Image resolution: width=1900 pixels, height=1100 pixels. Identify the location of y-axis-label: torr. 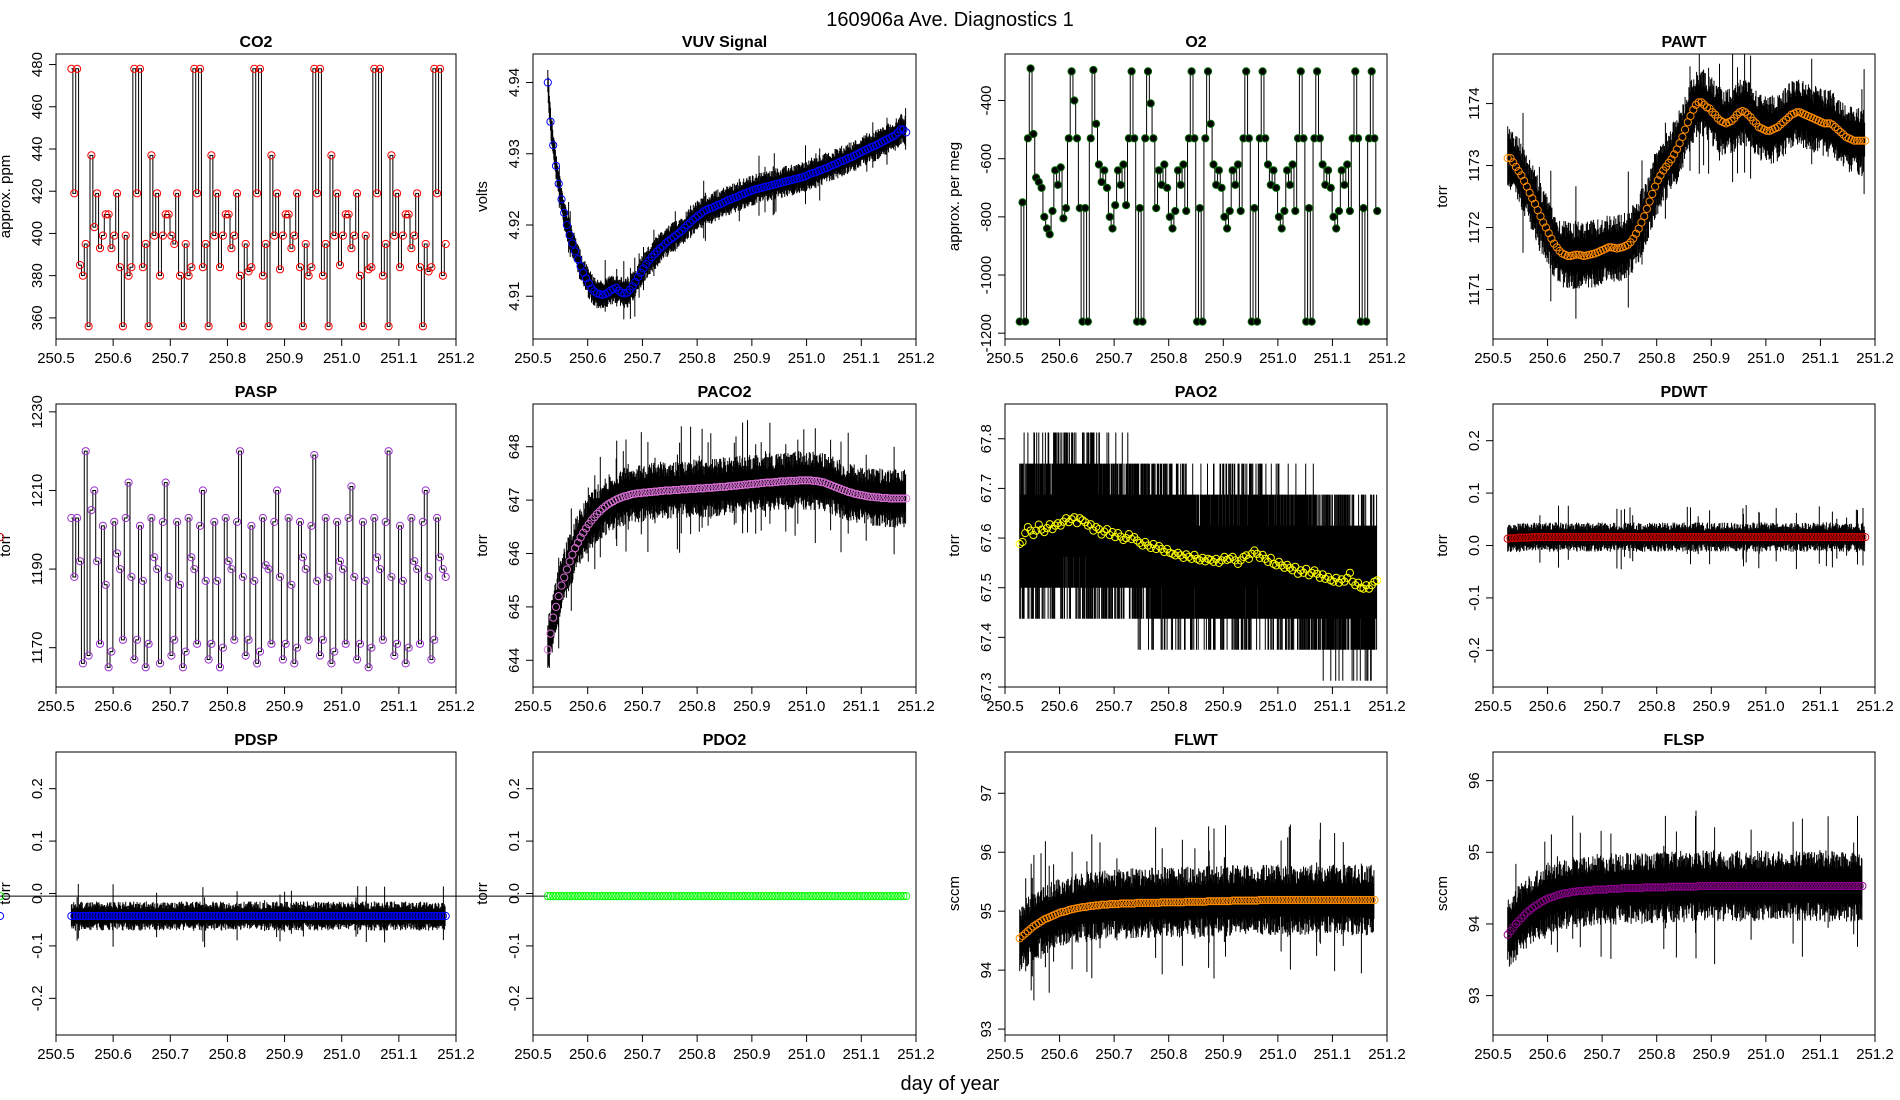
(954, 545).